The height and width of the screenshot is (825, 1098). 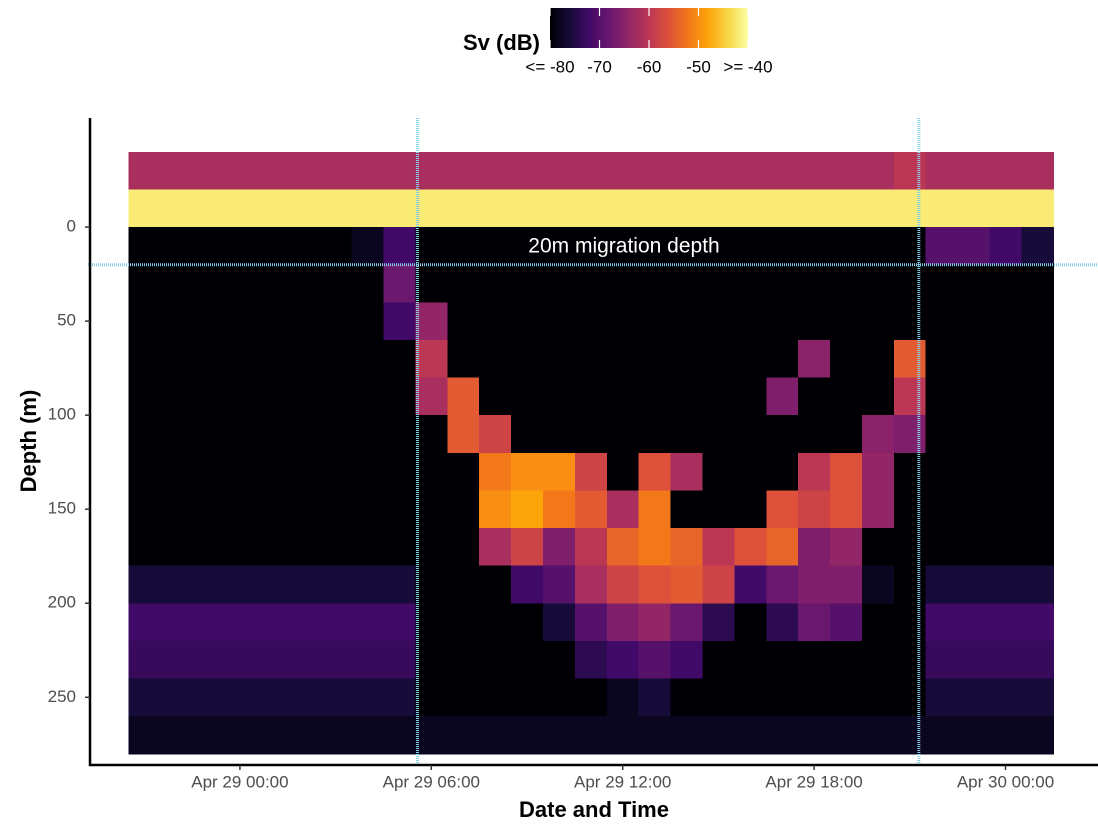 I want to click on y-tick-label: 150, so click(x=62, y=508).